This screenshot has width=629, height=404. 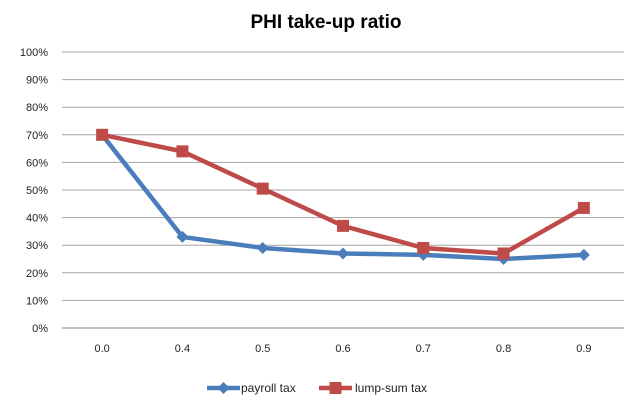 What do you see at coordinates (37, 191) in the screenshot?
I see `y-tick-label: 50%` at bounding box center [37, 191].